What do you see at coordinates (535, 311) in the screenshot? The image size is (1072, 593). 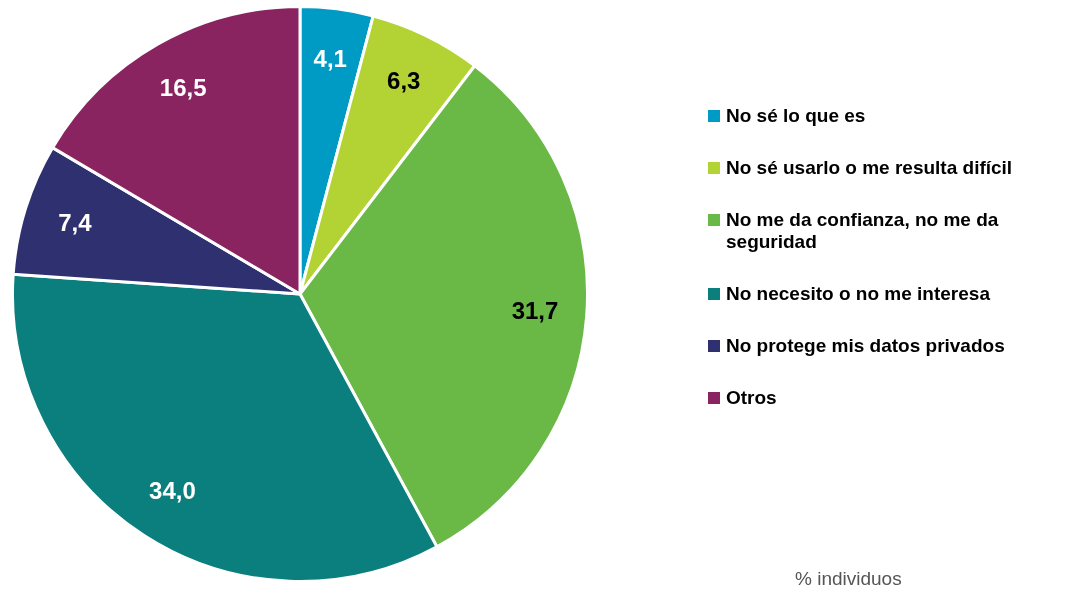 I see `data-label: 31,7` at bounding box center [535, 311].